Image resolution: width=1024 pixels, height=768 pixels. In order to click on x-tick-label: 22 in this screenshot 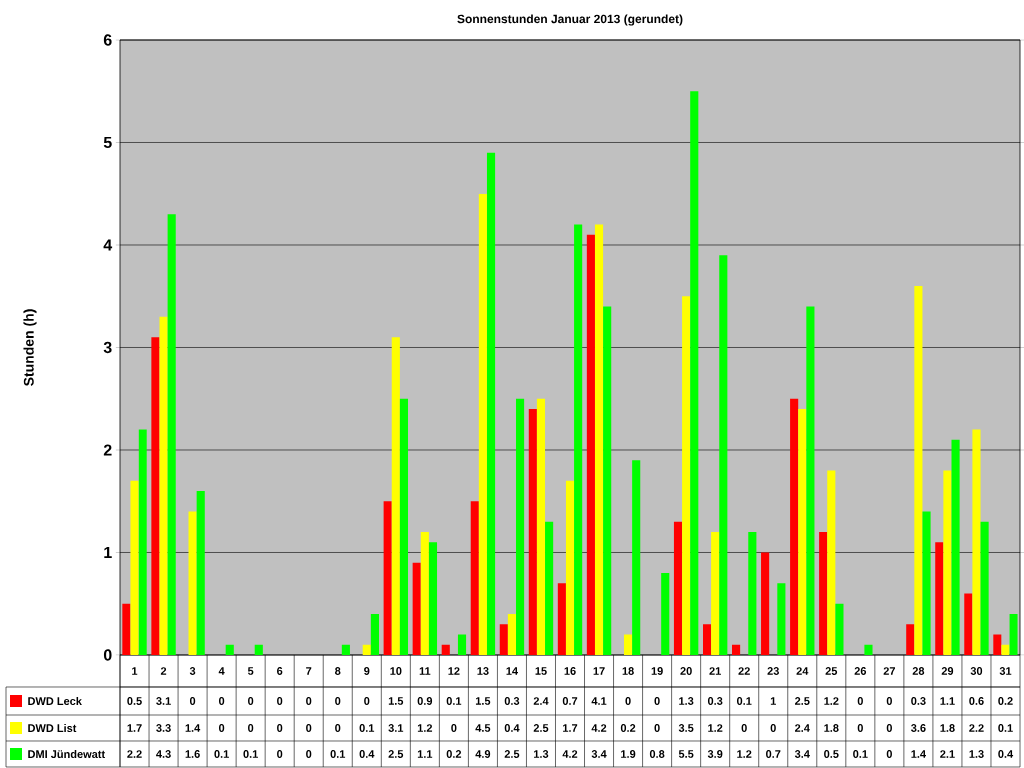, I will do `click(744, 671)`.